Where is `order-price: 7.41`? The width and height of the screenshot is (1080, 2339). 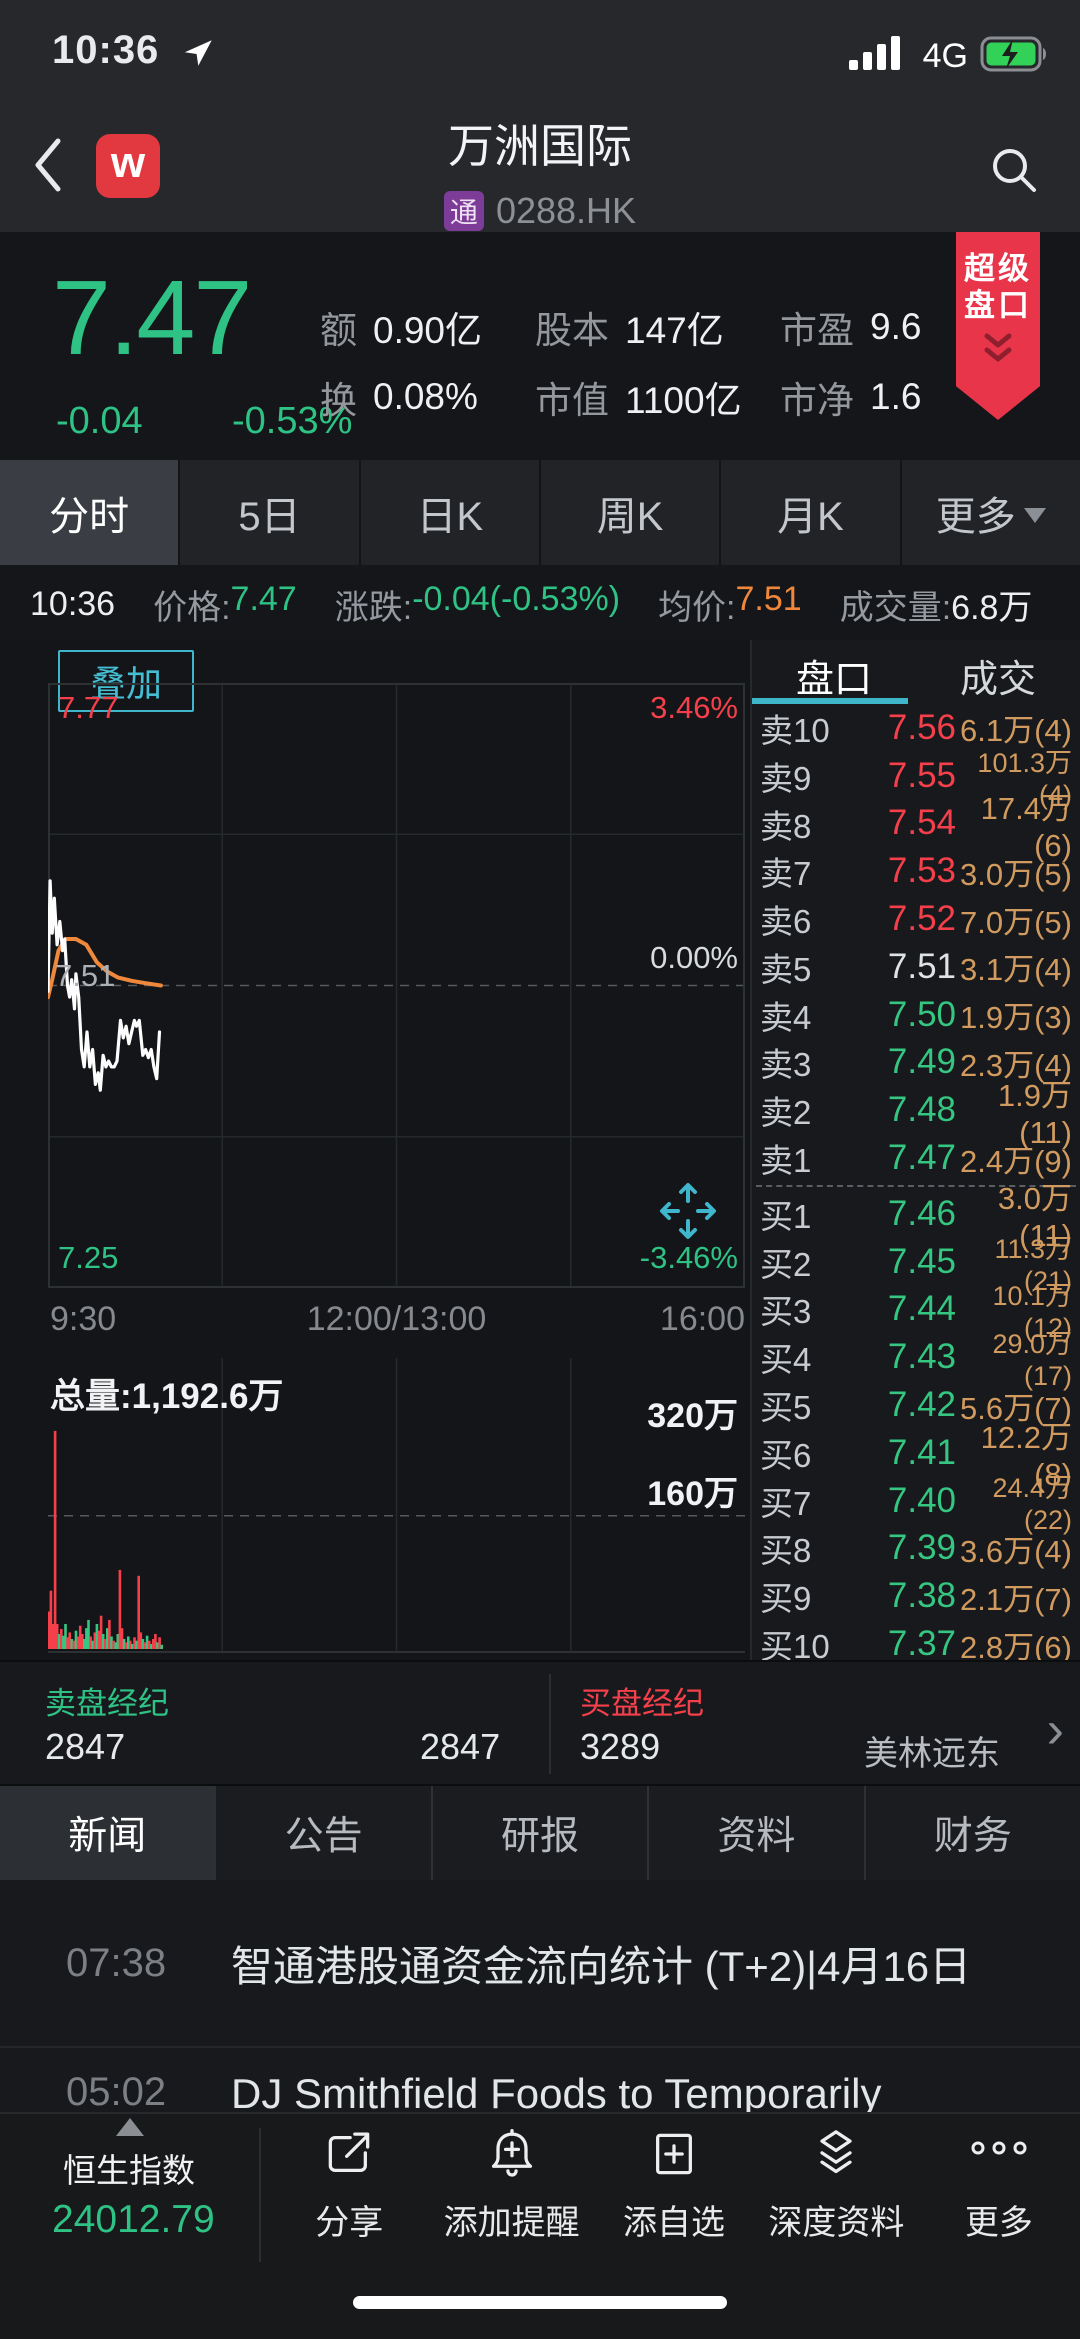 order-price: 7.41 is located at coordinates (921, 1452).